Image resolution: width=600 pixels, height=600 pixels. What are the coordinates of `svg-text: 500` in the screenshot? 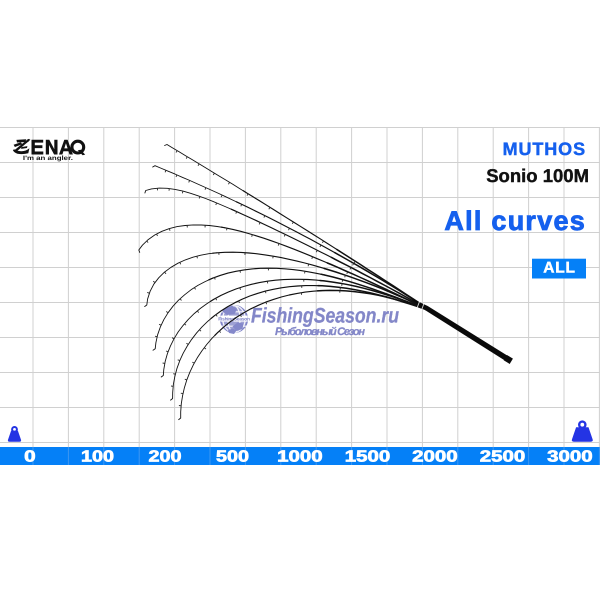 It's located at (232, 457).